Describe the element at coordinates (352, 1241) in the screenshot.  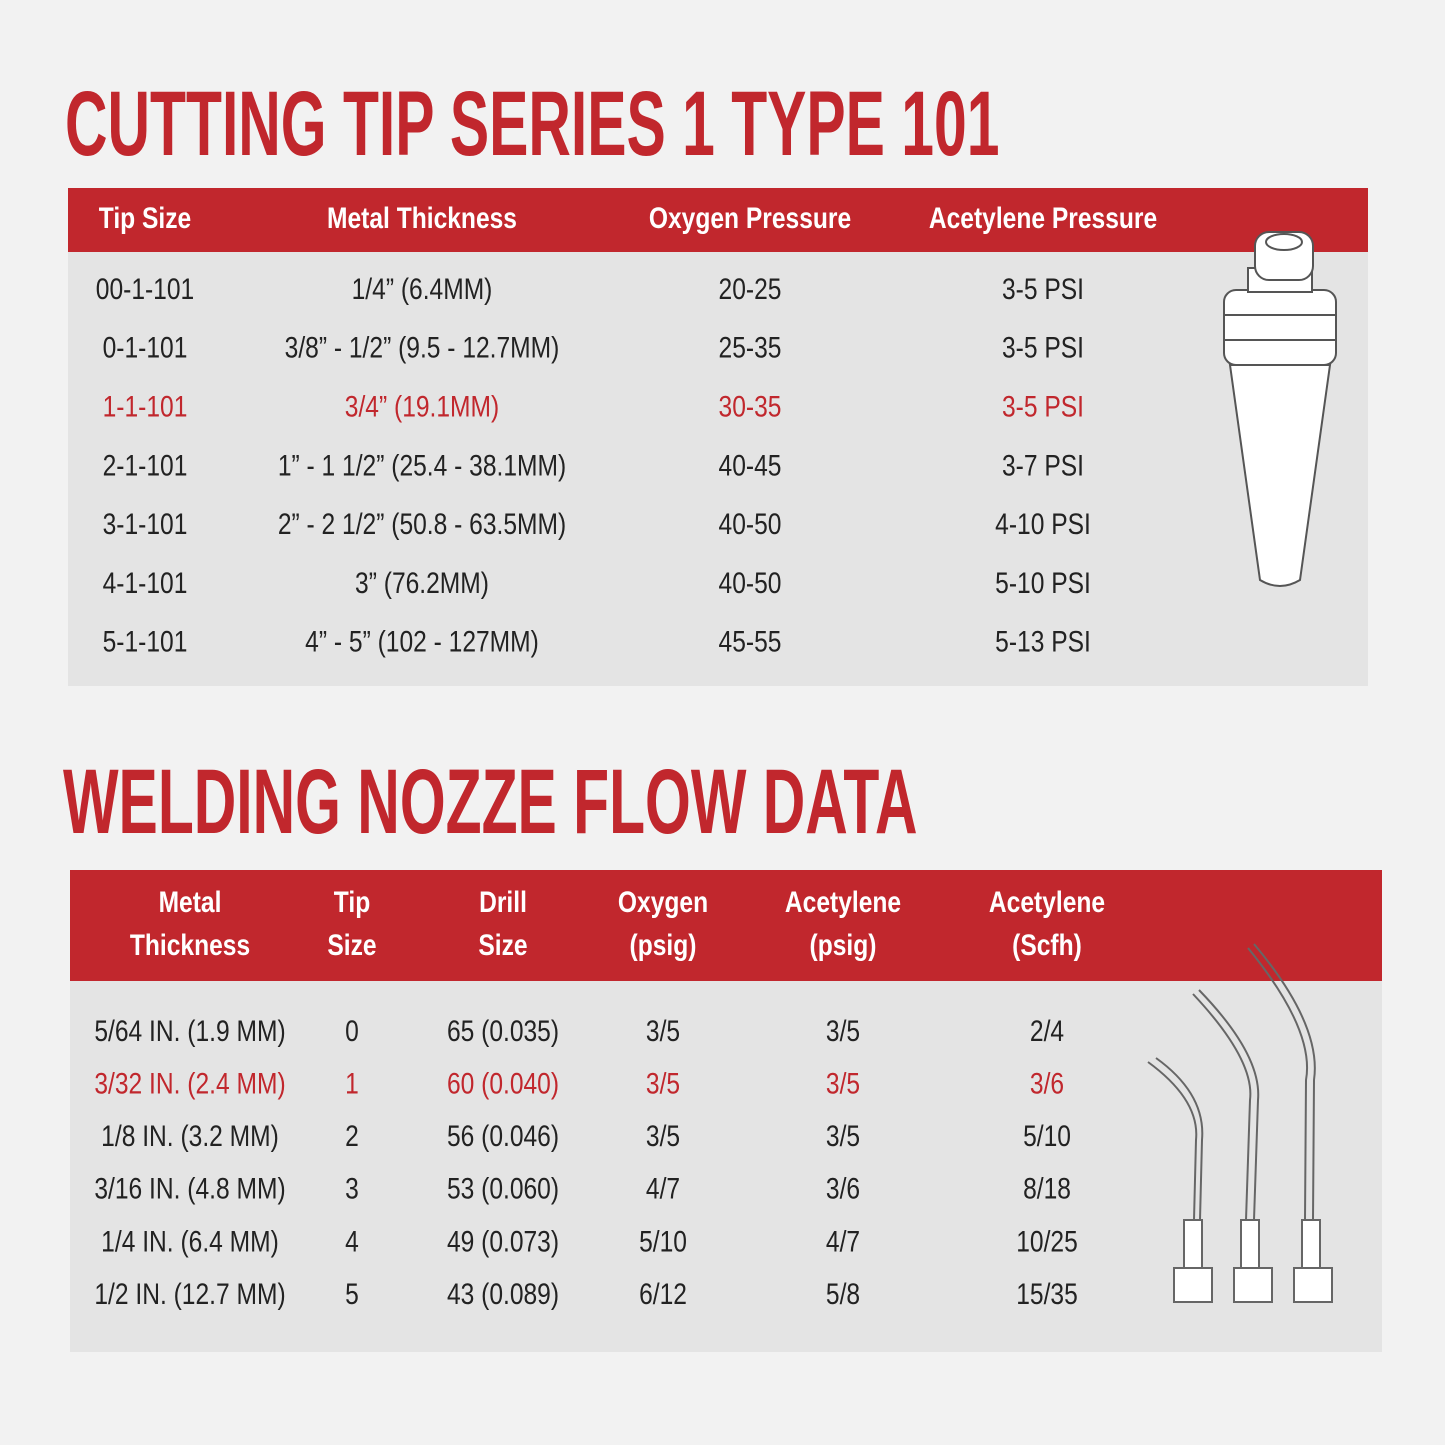
I see `table-cell: 4` at that location.